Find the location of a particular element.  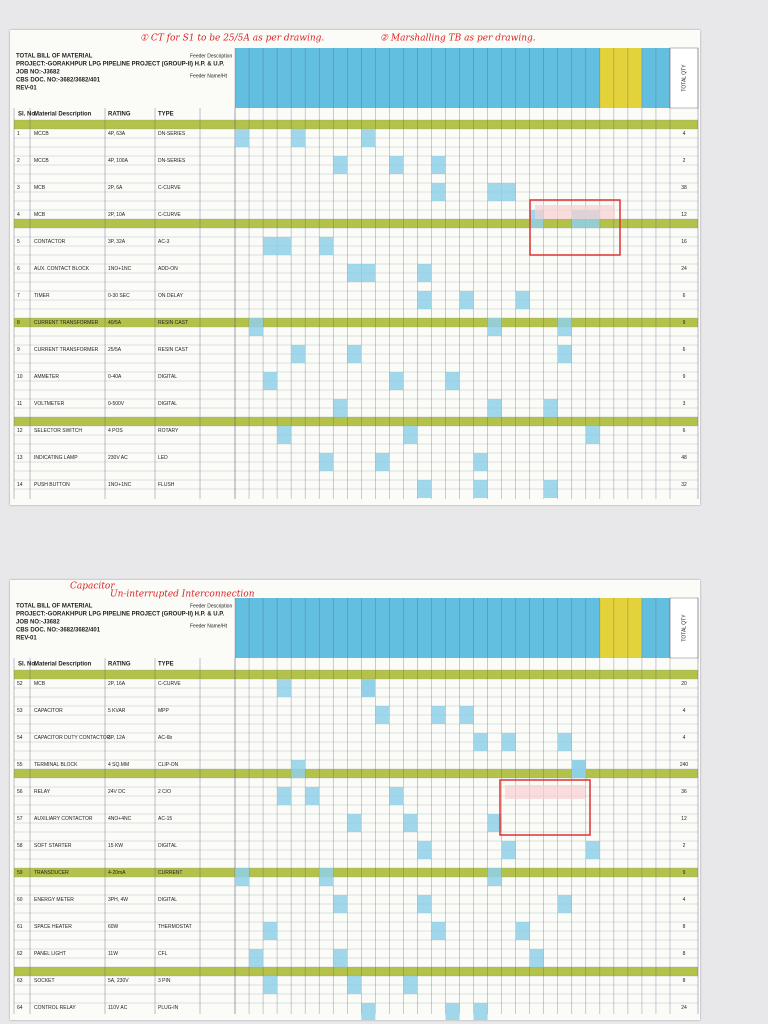

cell: 2P, 16A is located at coordinates (117, 684).